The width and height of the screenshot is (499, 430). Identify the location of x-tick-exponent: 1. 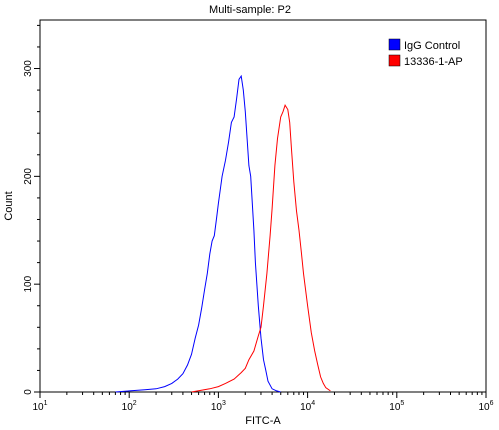
(46, 403).